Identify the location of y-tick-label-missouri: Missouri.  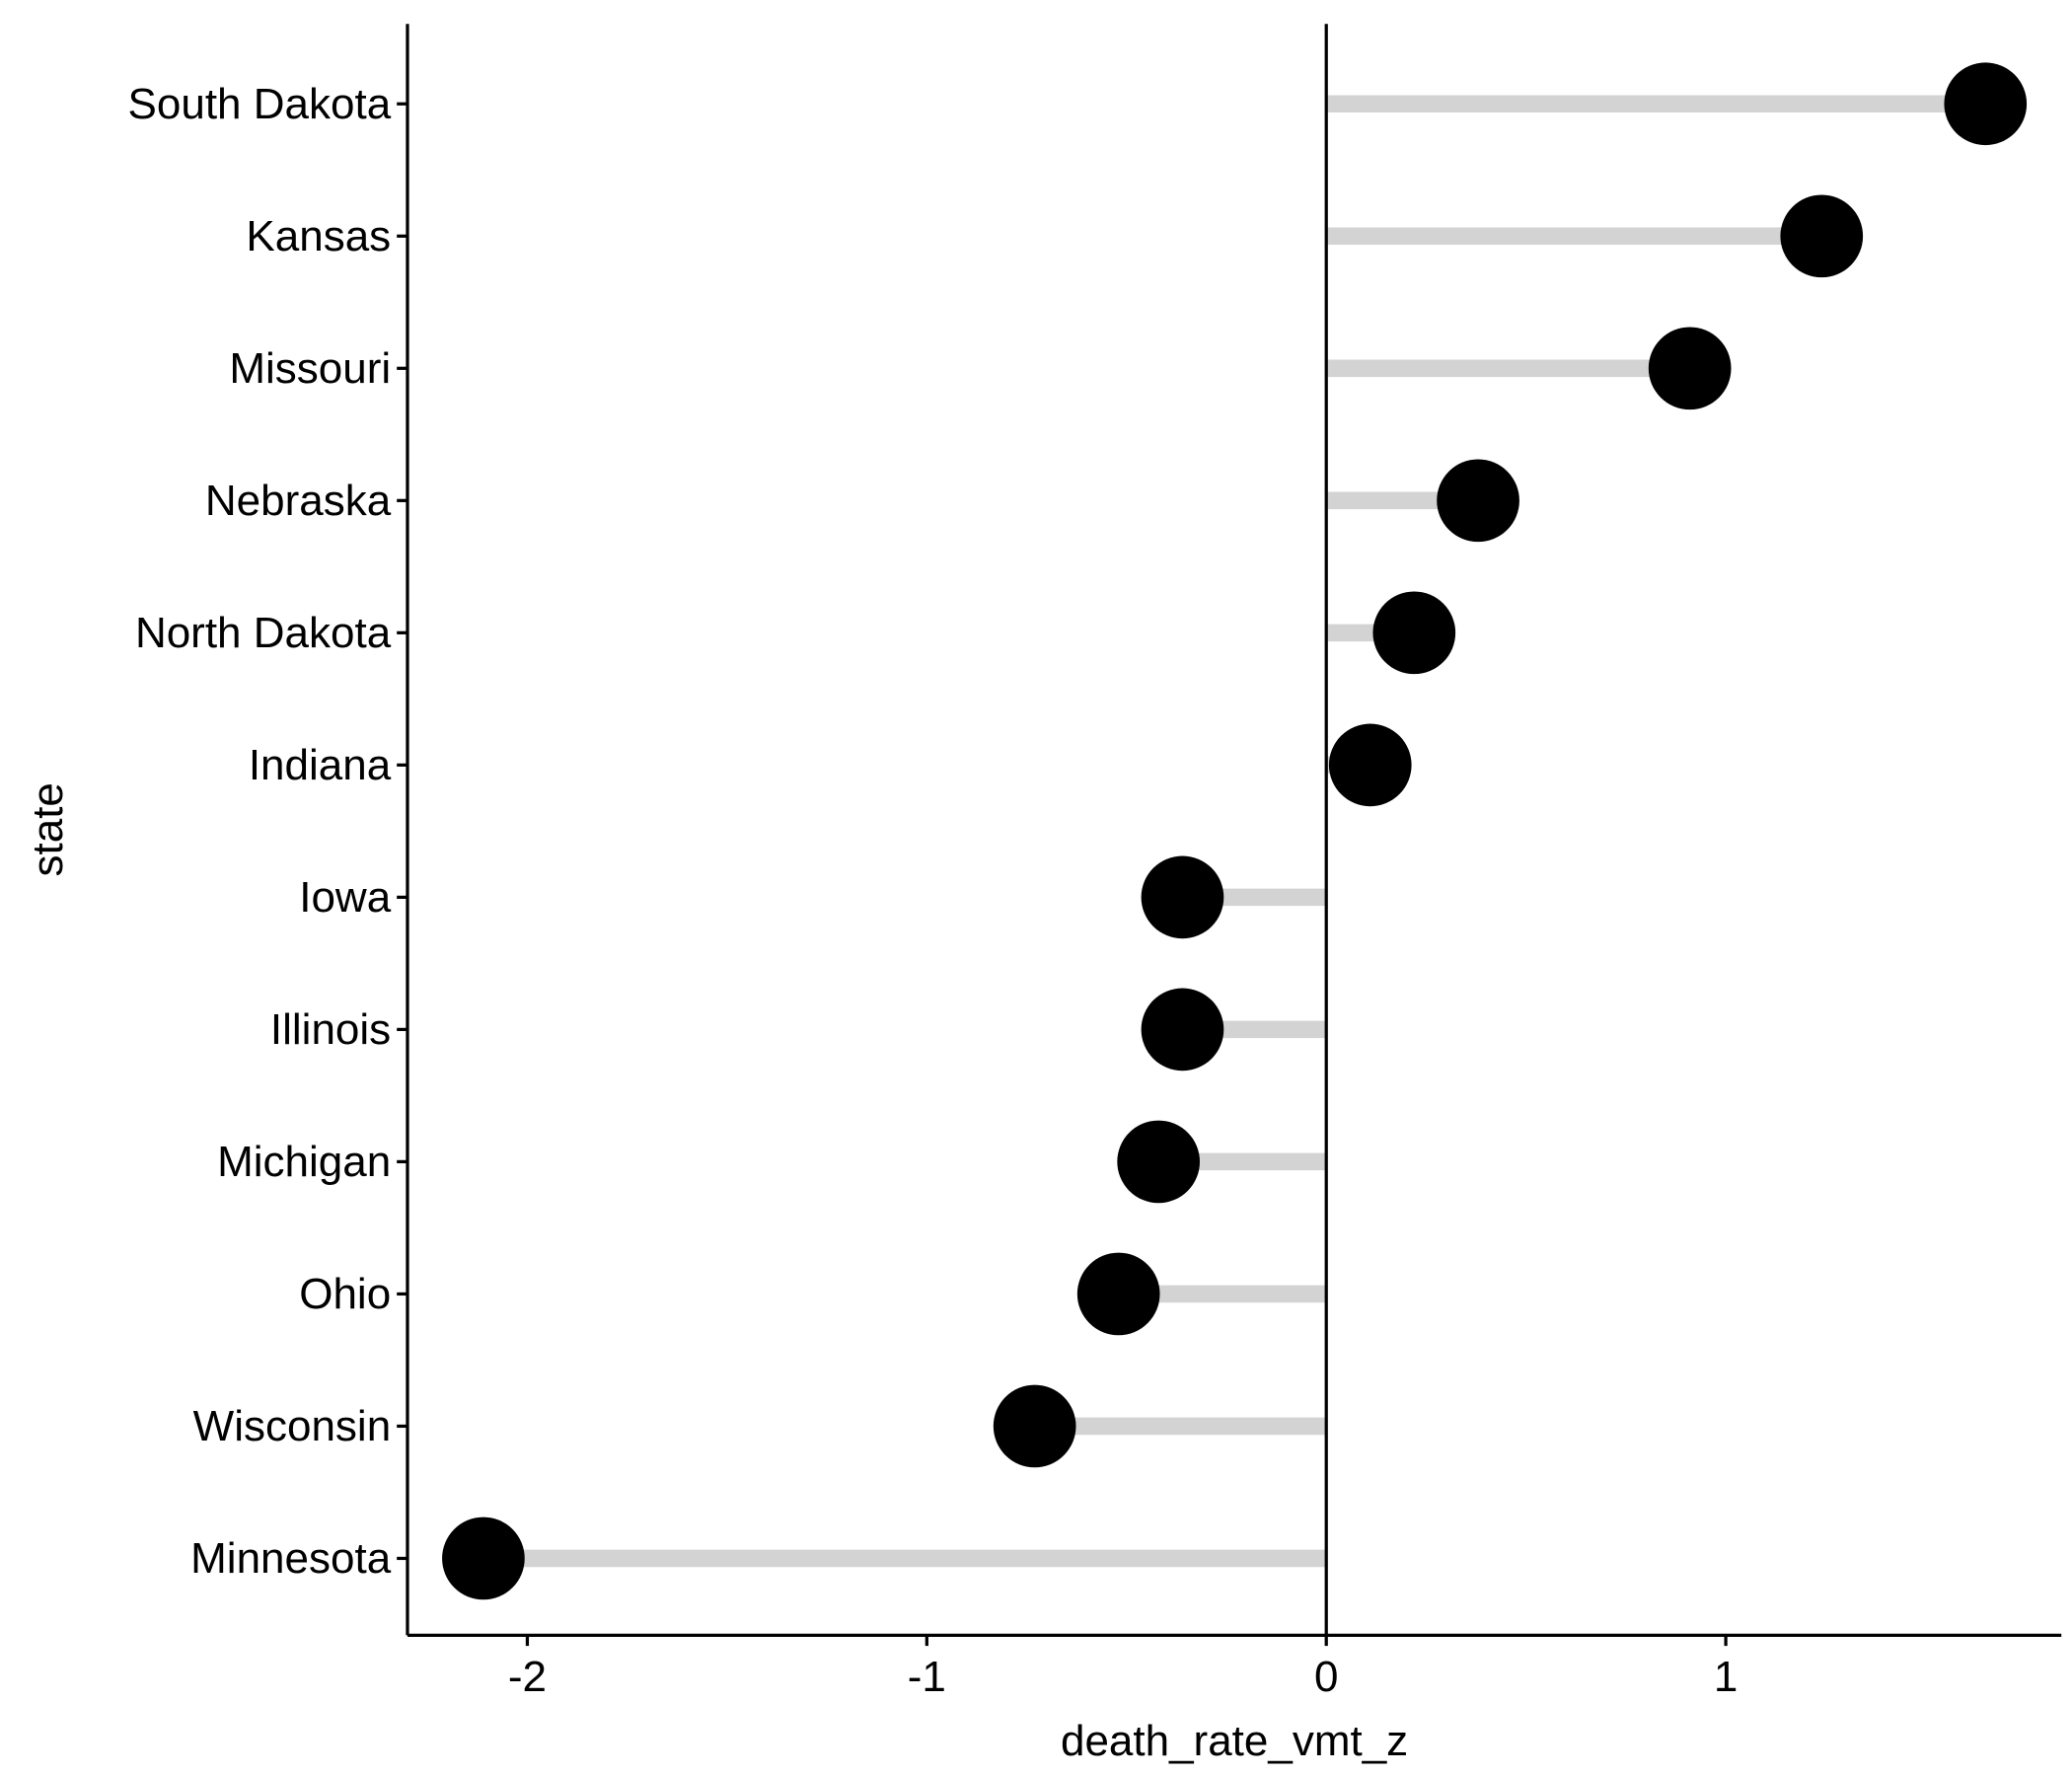
(310, 368).